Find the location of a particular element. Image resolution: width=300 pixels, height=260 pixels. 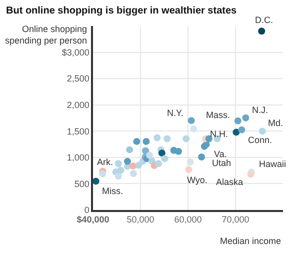

annotation: Md. is located at coordinates (276, 123).